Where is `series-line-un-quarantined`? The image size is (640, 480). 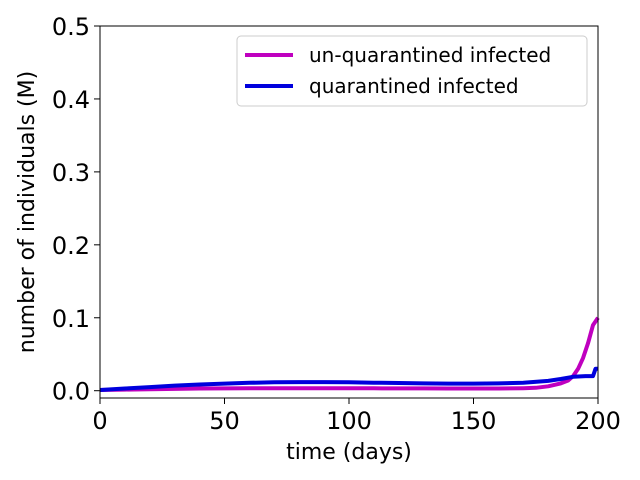
series-line-un-quarantined is located at coordinates (349, 354).